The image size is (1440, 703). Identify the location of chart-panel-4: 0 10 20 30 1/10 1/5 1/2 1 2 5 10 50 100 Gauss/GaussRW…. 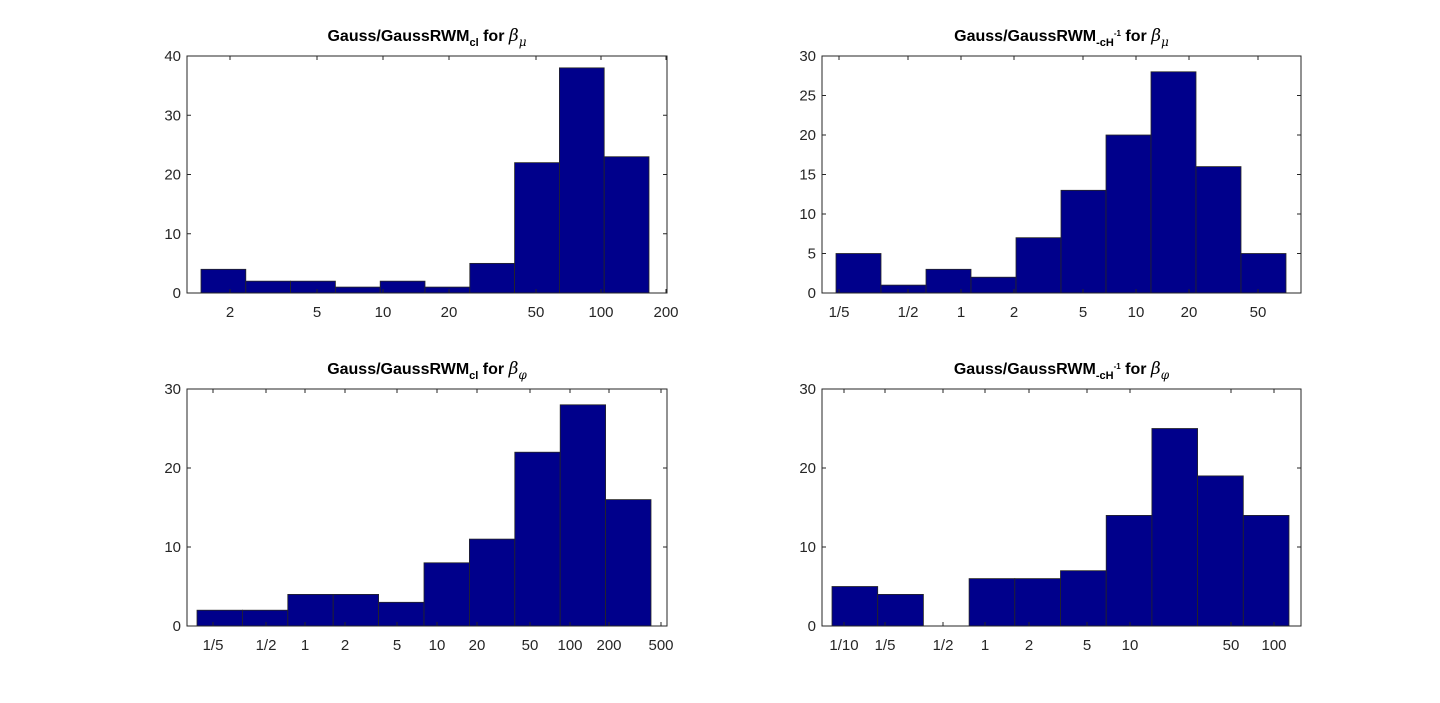
(1050, 506).